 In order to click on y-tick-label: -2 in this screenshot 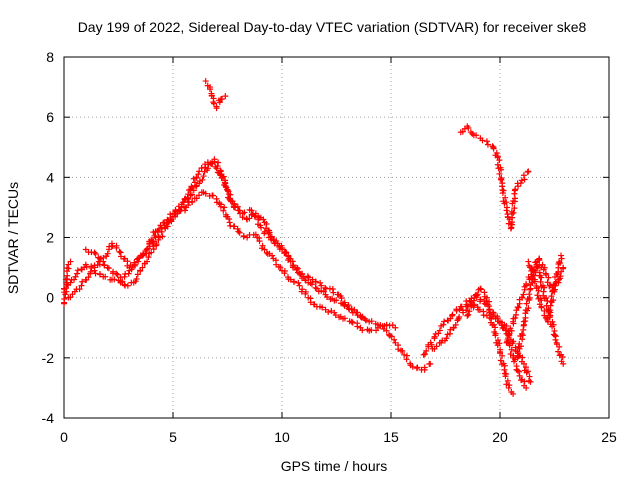, I will do `click(48, 358)`.